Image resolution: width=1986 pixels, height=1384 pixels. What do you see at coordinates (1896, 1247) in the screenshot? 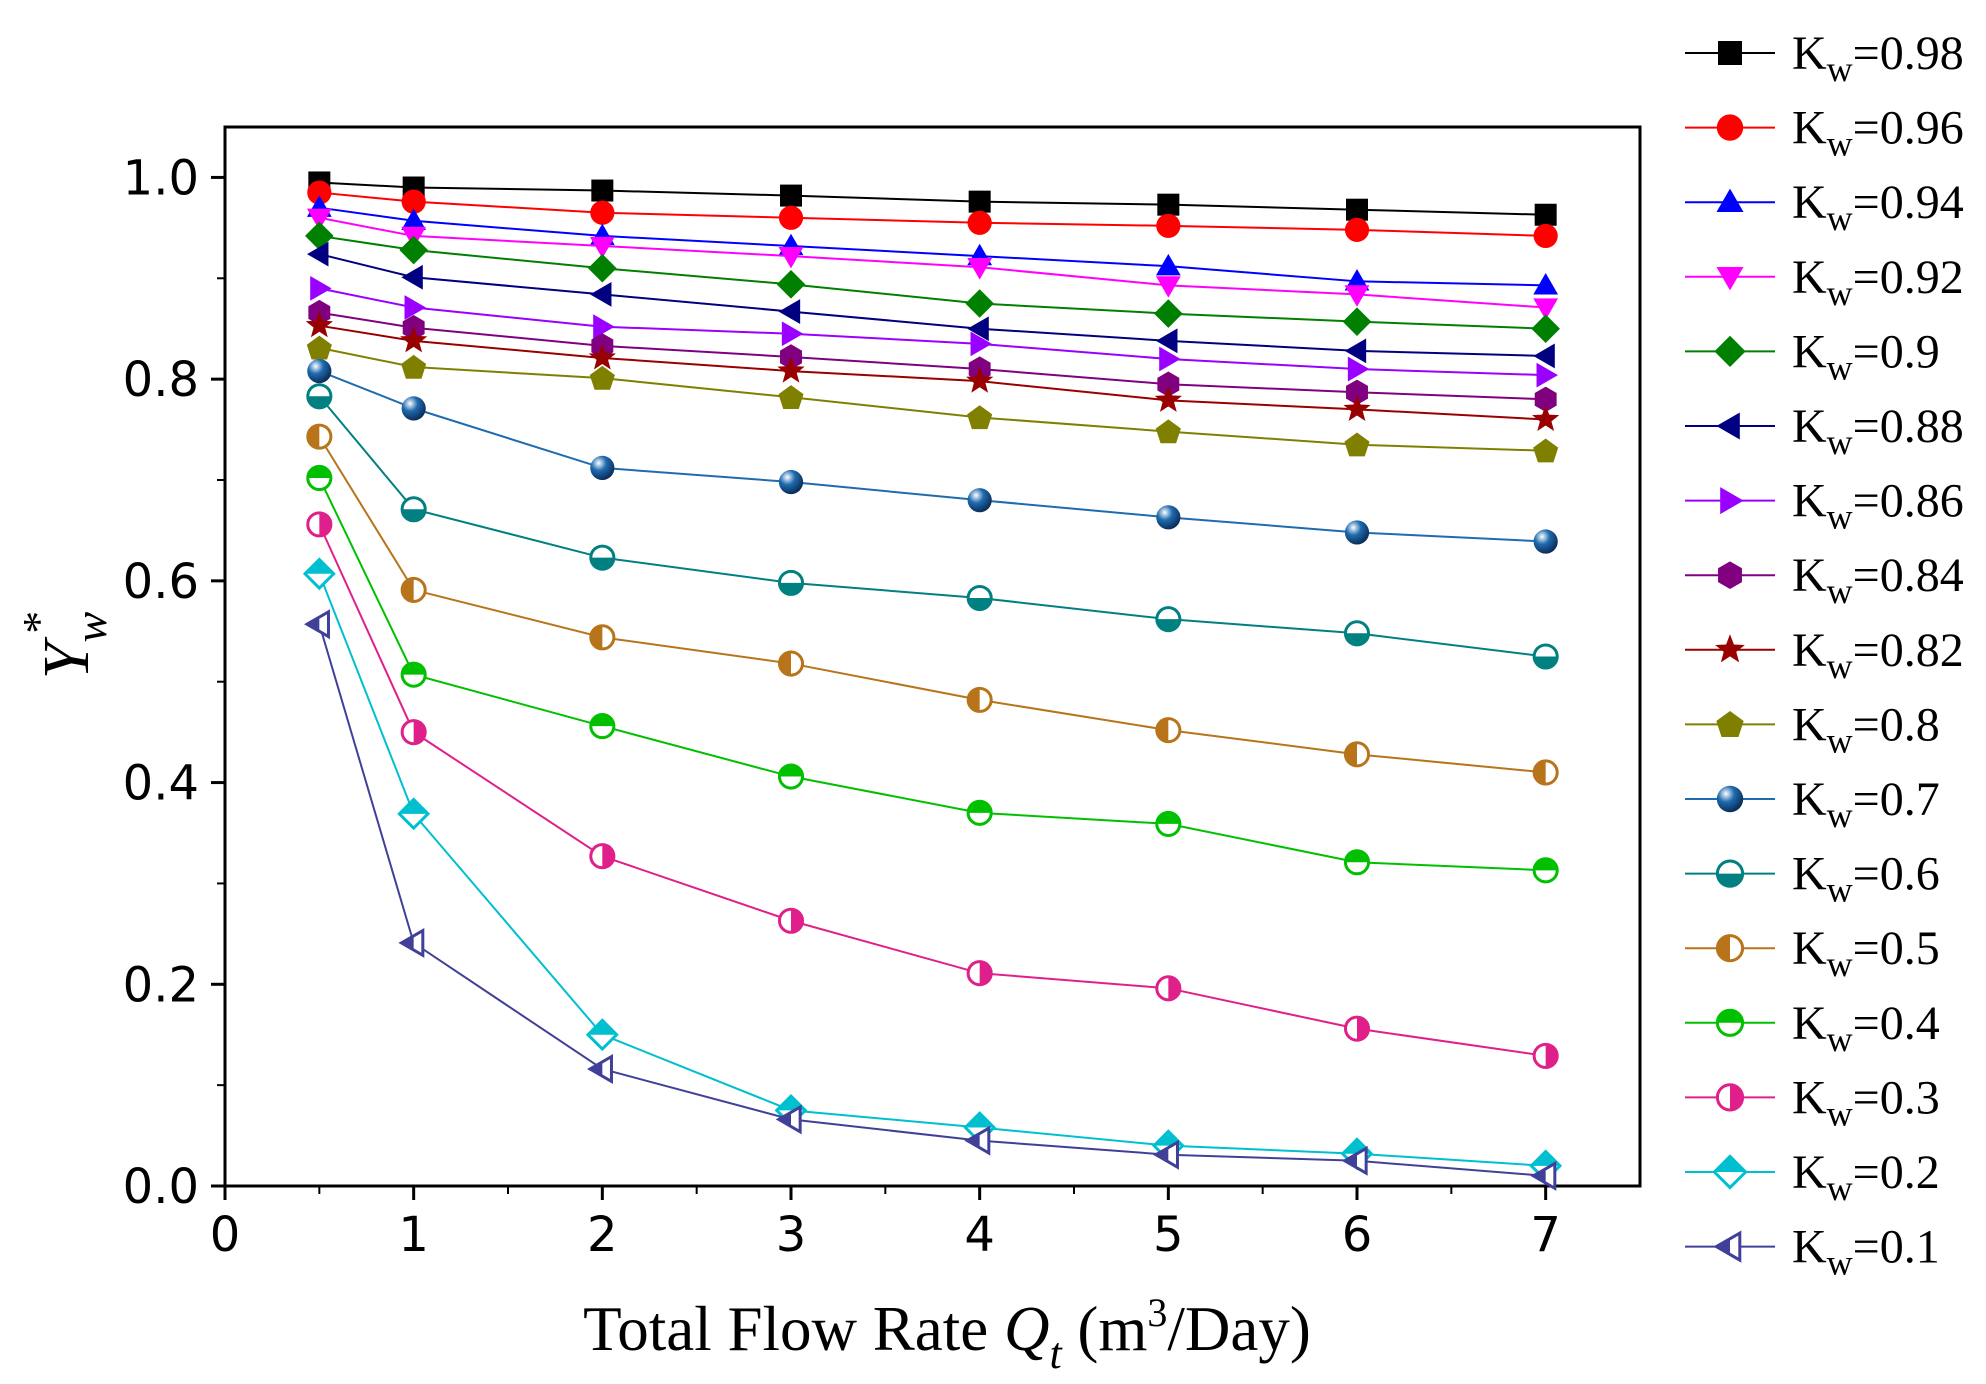
I see `legend-label-value: =0.1` at bounding box center [1896, 1247].